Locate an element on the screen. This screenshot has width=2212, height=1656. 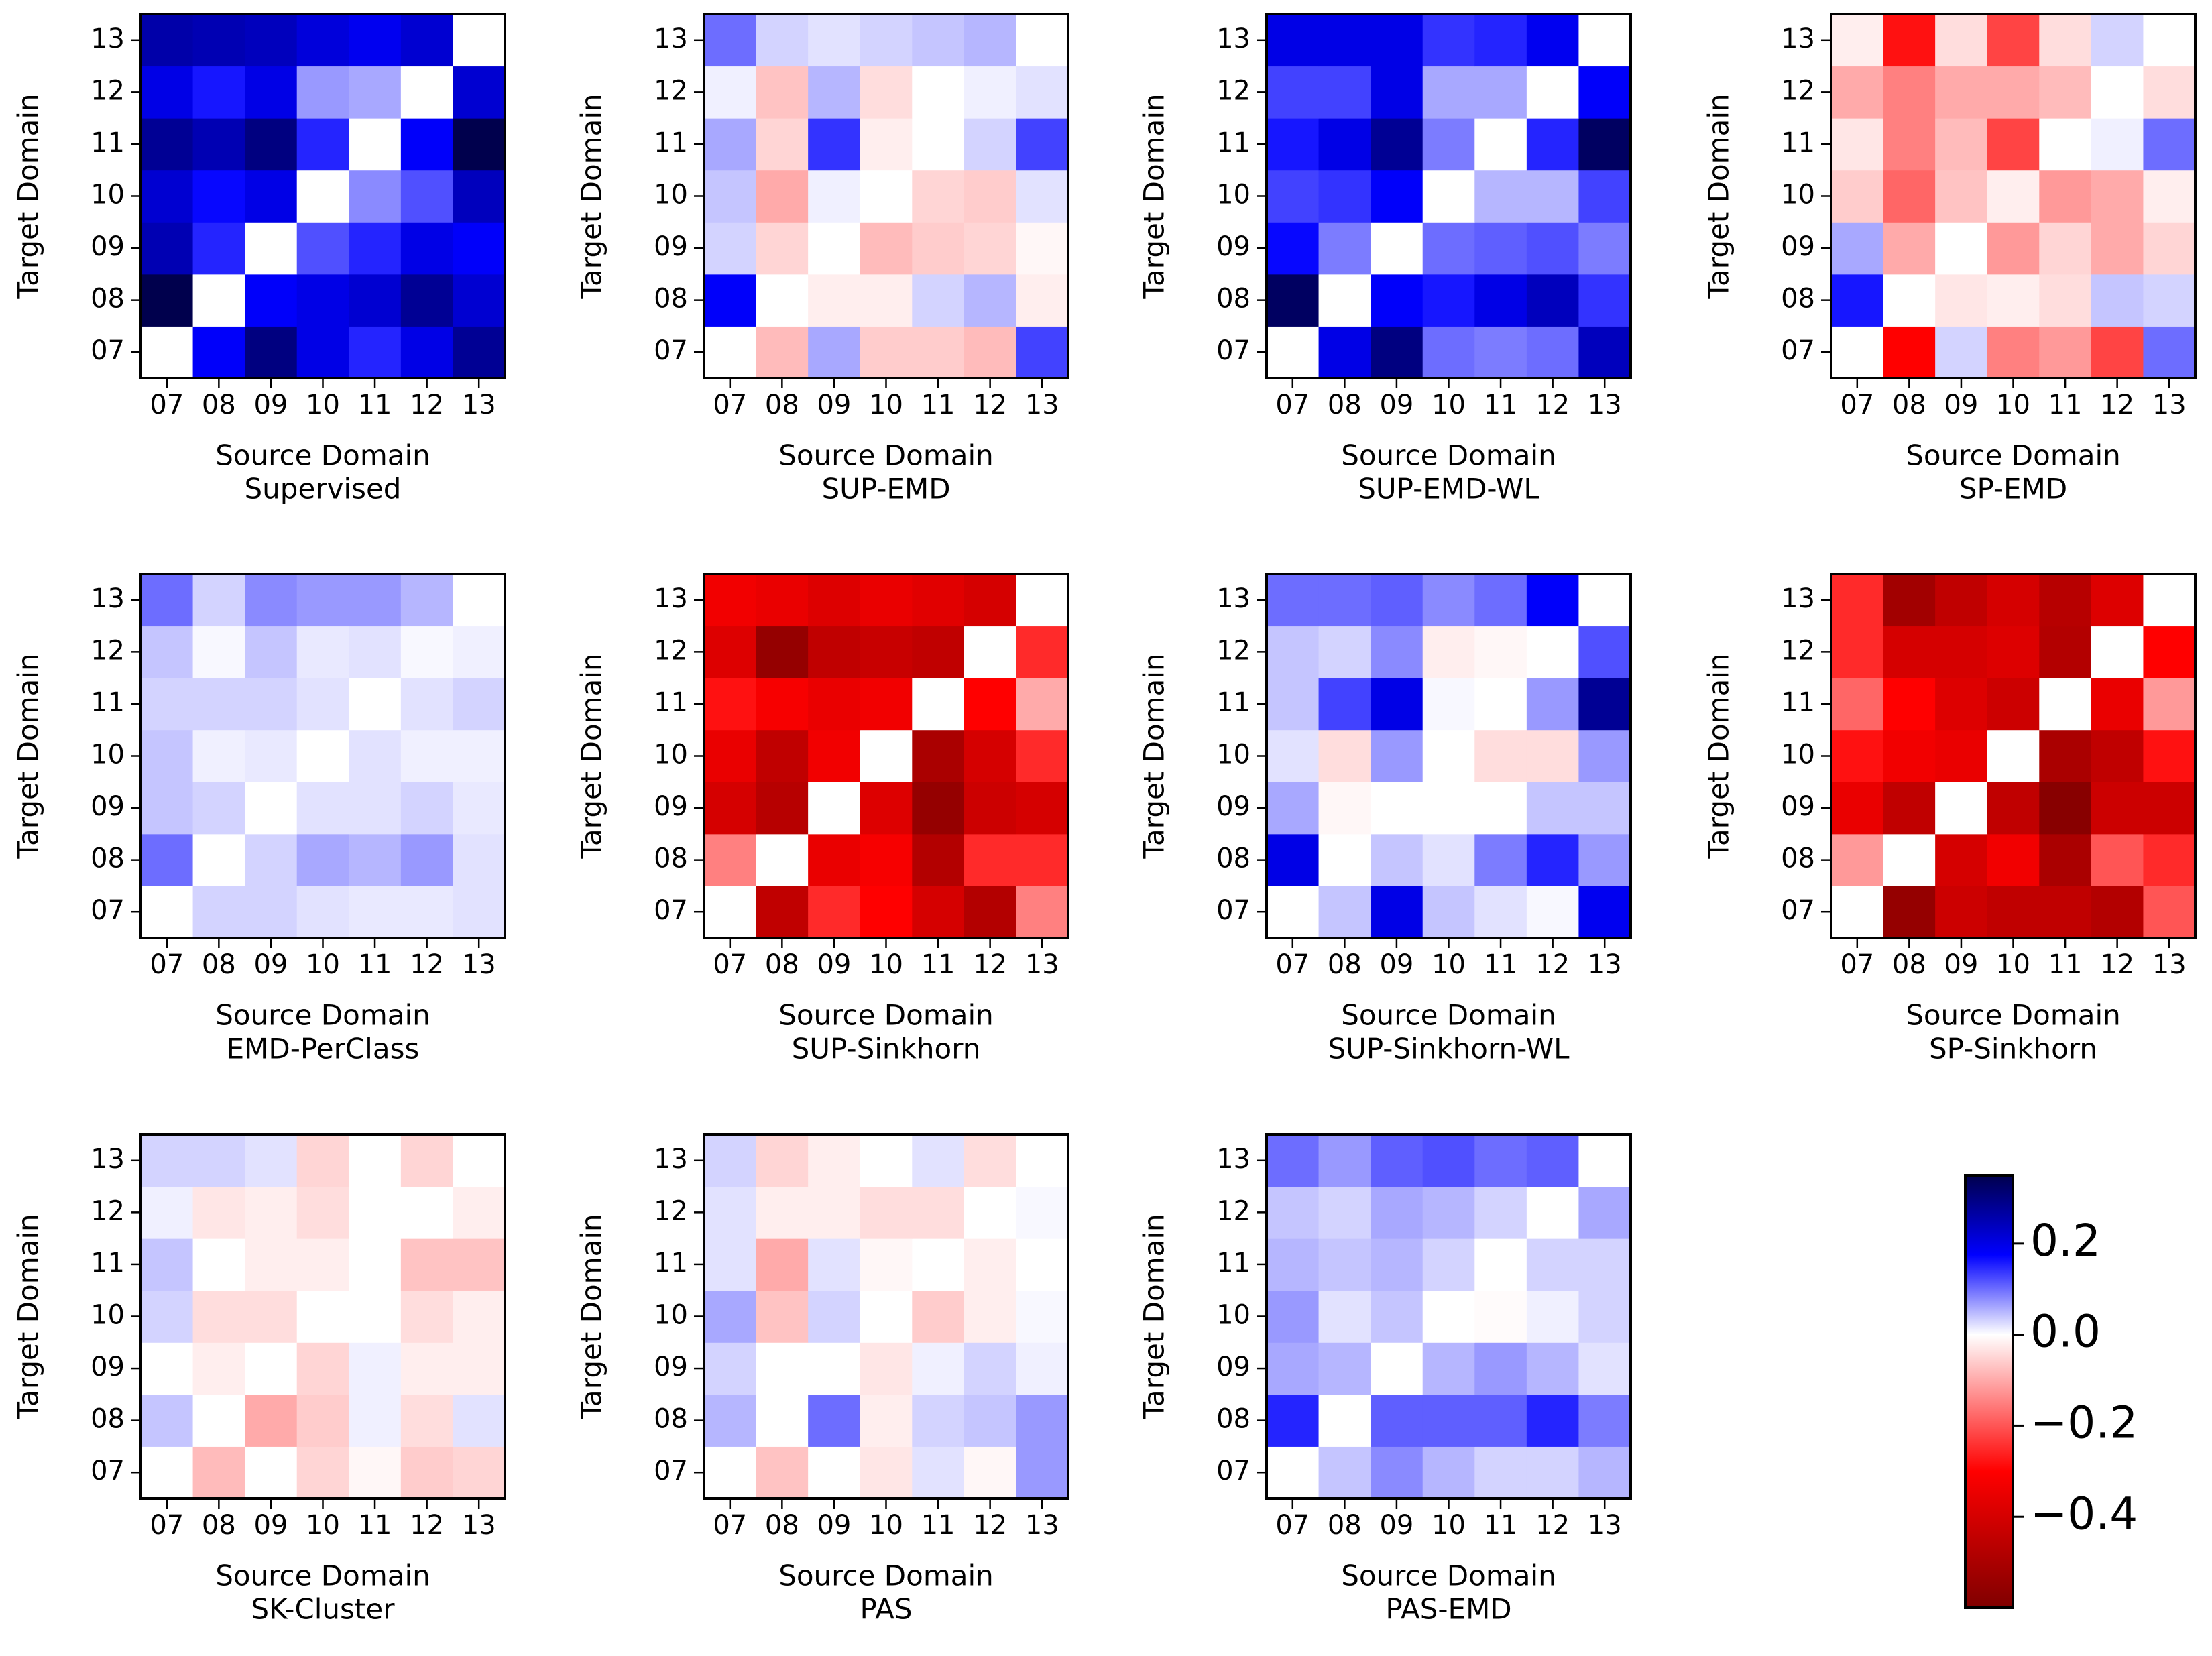
y-tick-label: 09 is located at coordinates (1798, 246).